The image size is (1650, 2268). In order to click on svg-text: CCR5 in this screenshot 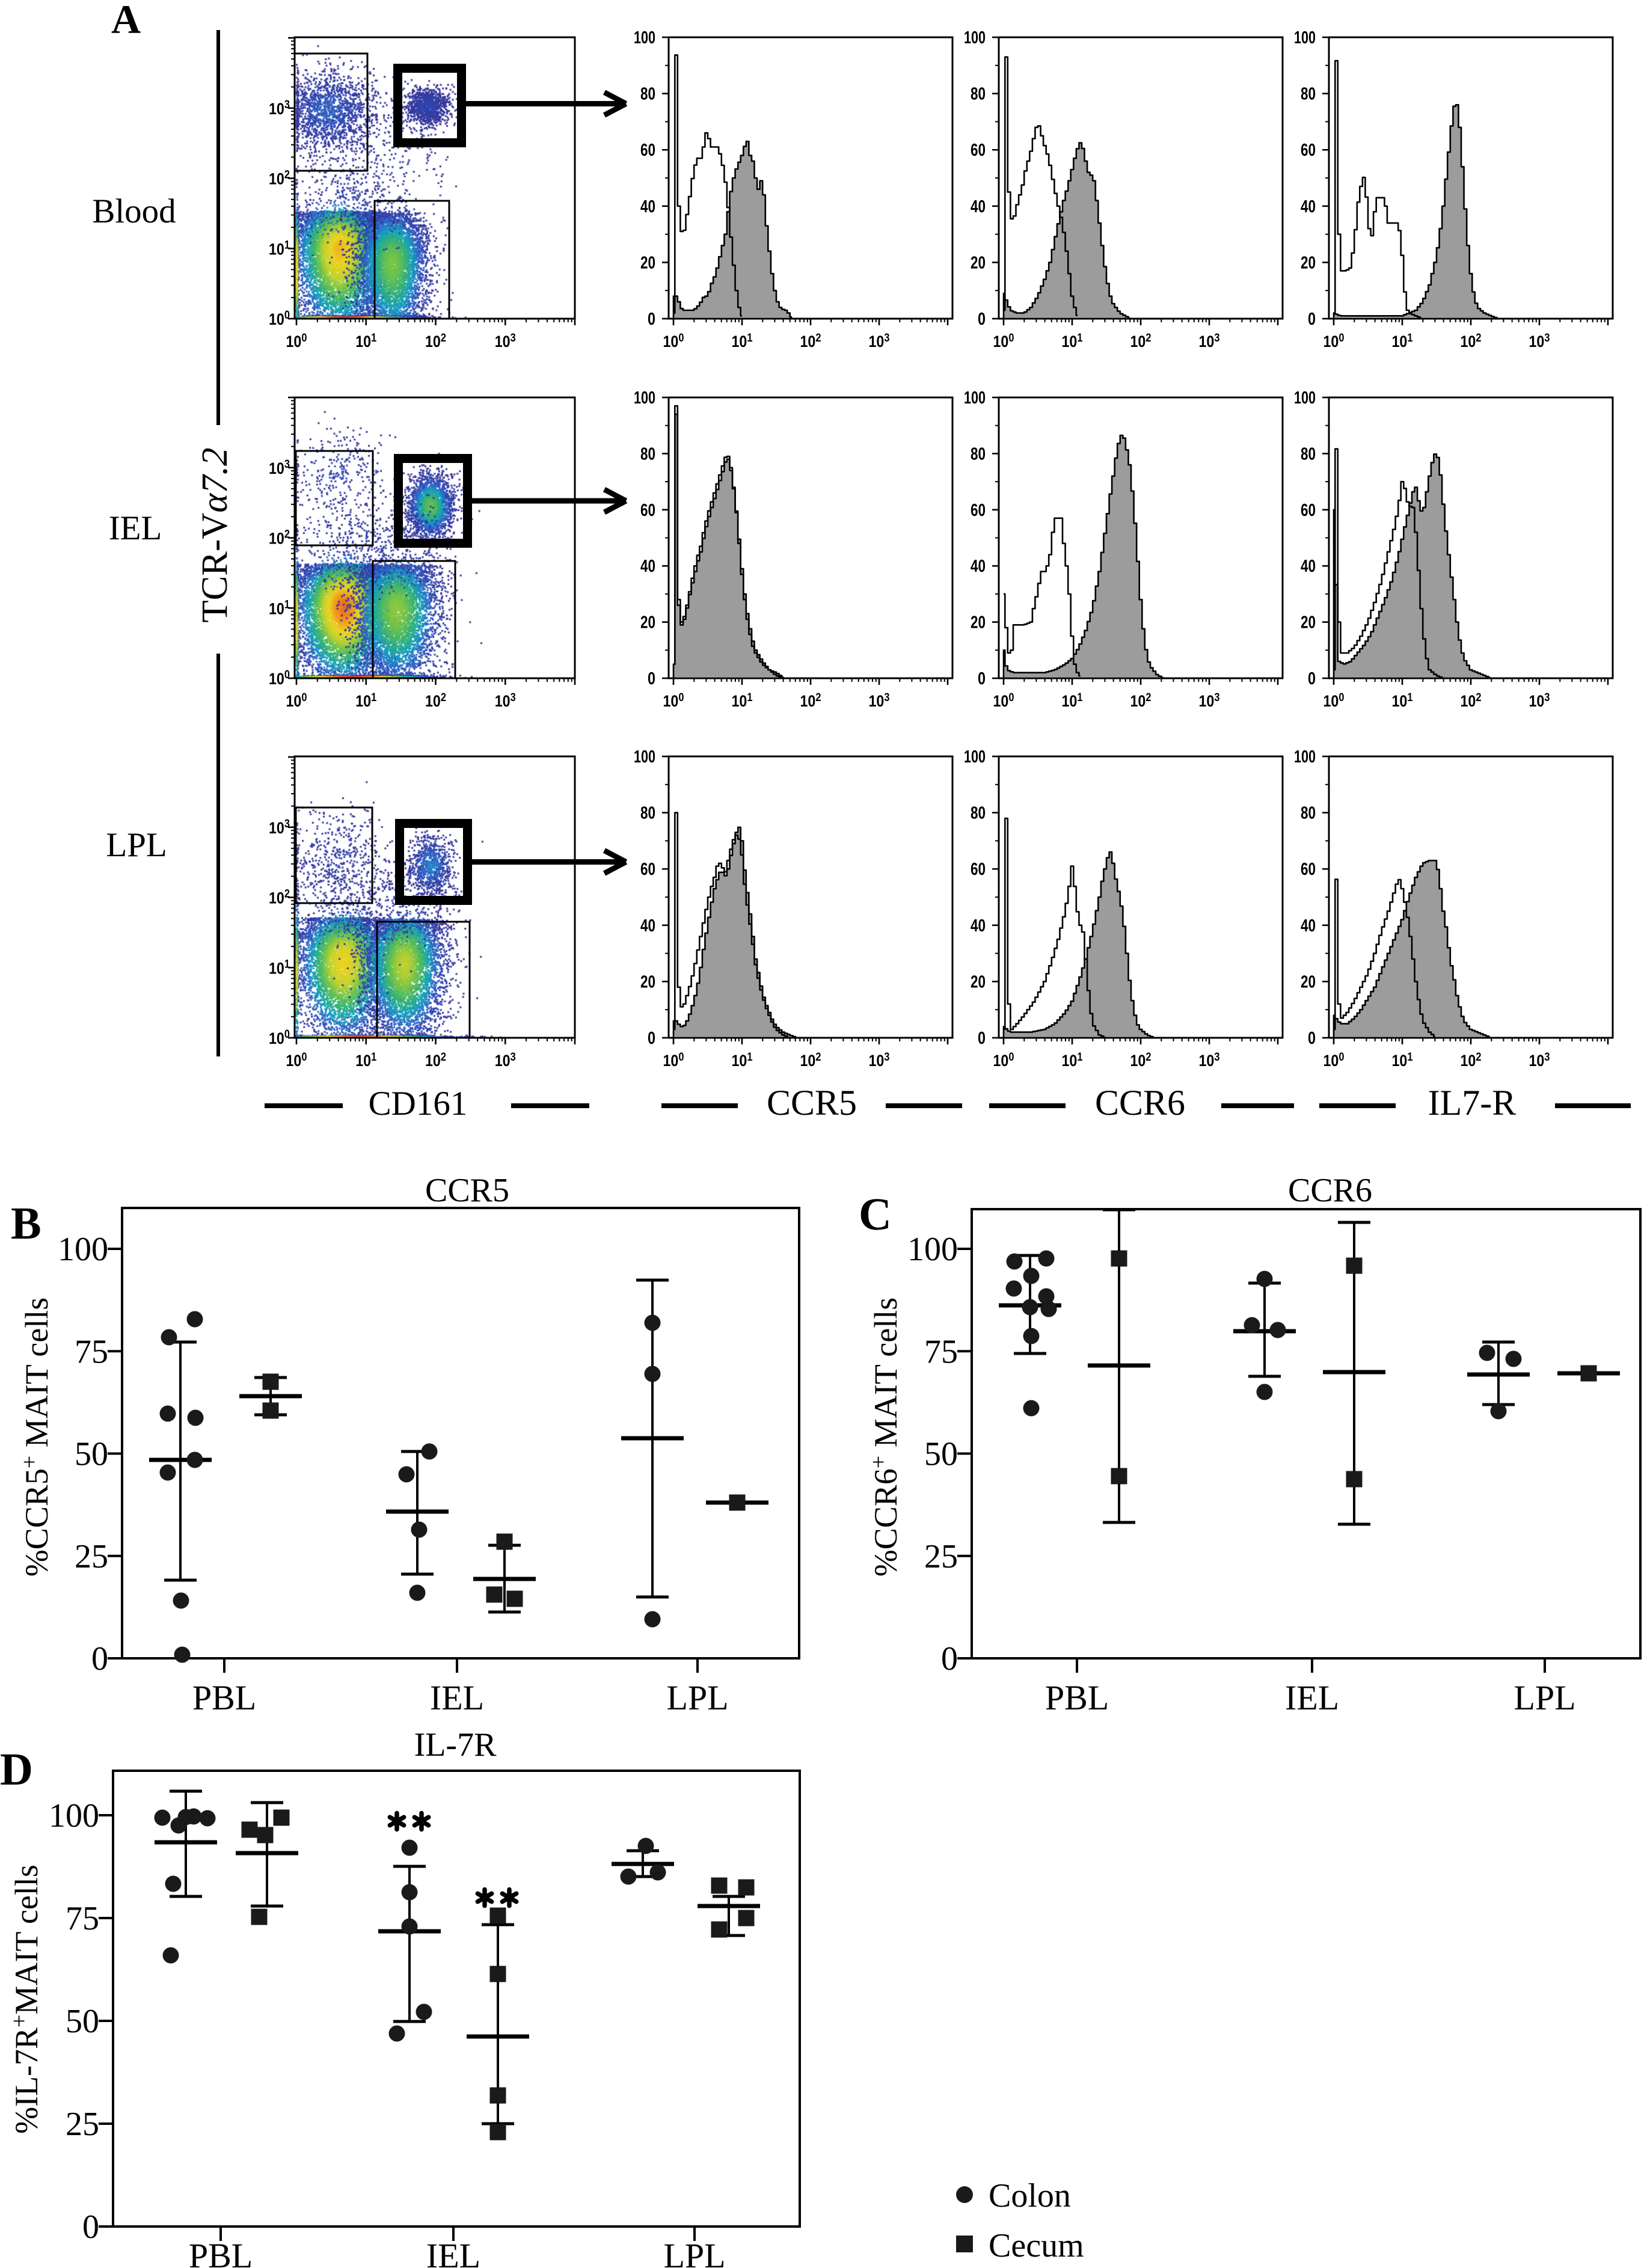, I will do `click(812, 1103)`.